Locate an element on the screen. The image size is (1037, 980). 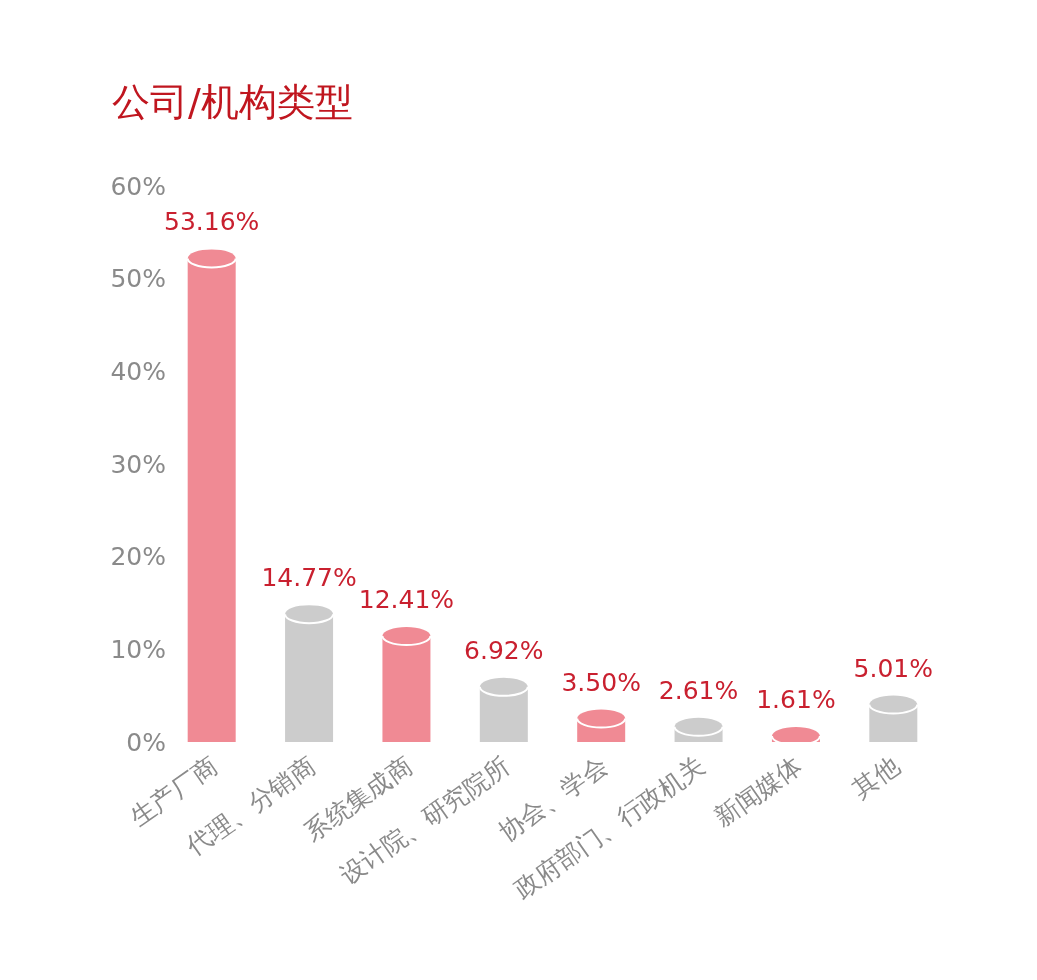
y-tick-label: 60% is located at coordinates (138, 186).